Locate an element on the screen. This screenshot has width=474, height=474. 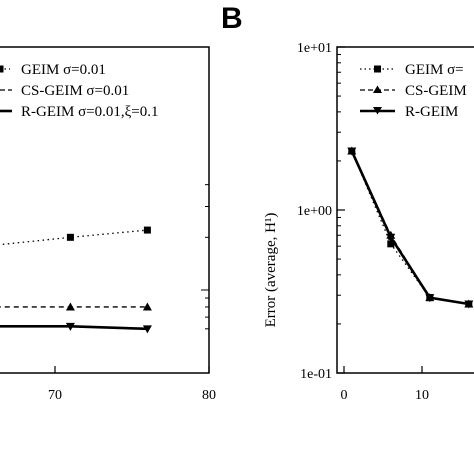
panel-b-x-tick-label: 10 is located at coordinates (422, 395).